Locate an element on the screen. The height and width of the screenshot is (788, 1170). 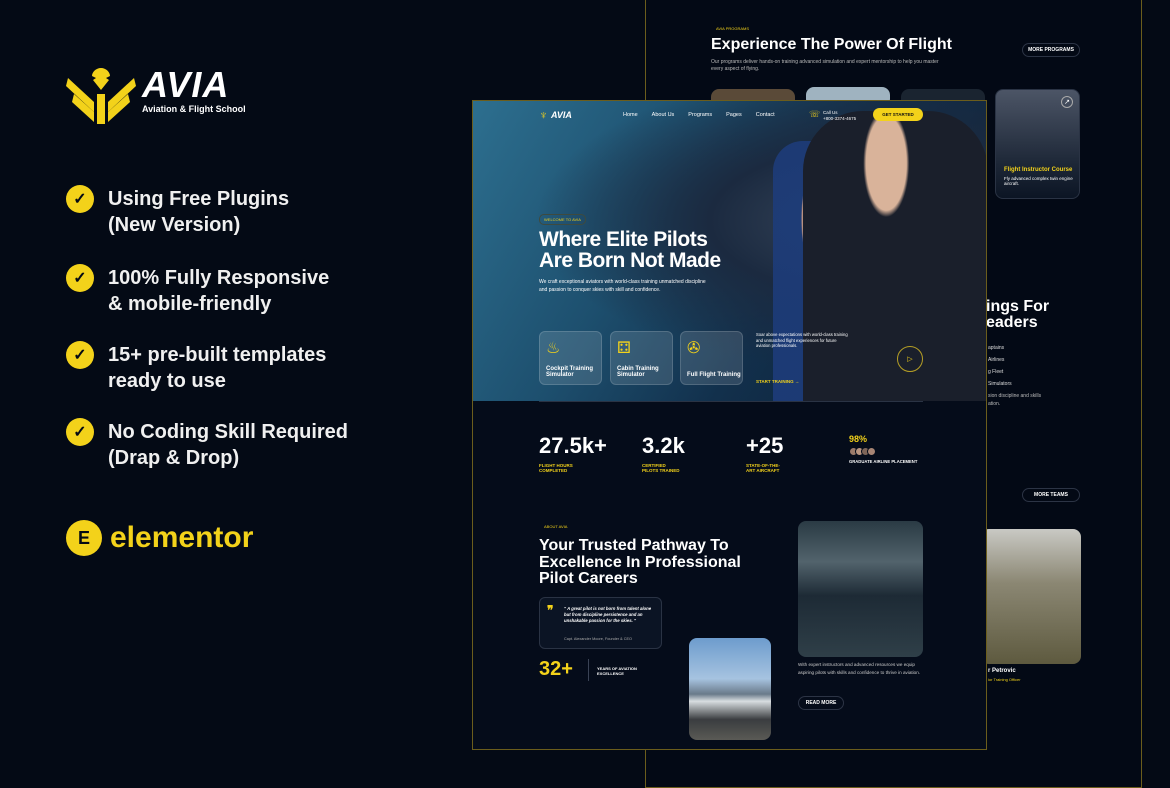
stat-item: 27.5k+ FLIGHT HOURS COMPLETED is located at coordinates (573, 453).